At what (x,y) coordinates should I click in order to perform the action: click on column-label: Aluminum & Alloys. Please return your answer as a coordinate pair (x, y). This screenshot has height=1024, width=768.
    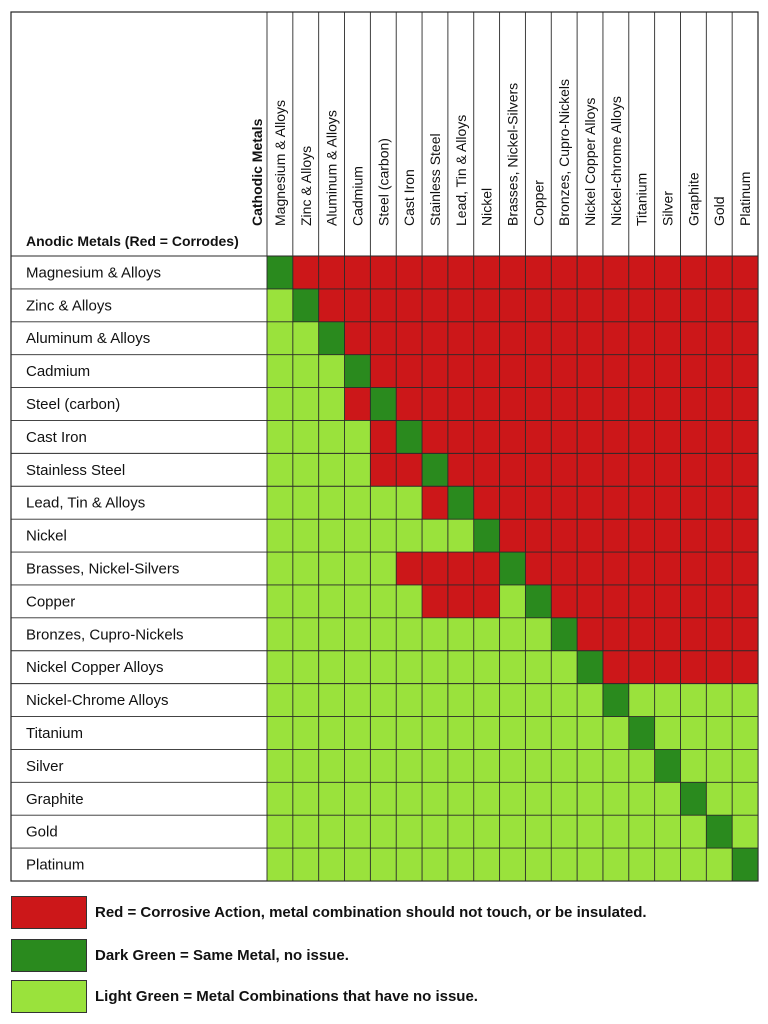
    Looking at the image, I should click on (332, 168).